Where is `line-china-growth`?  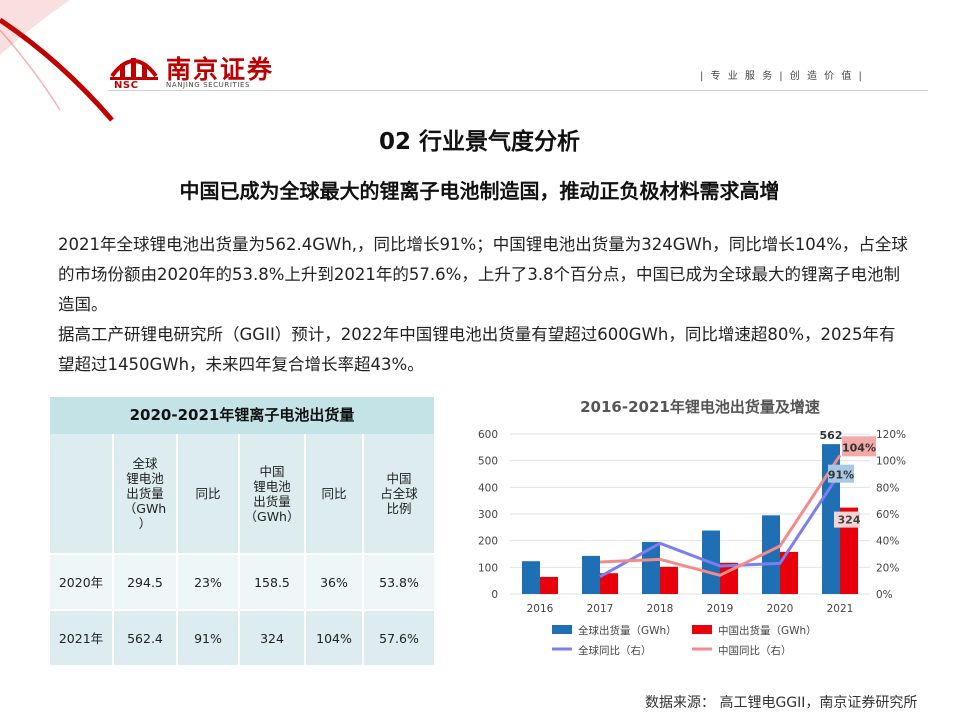
line-china-growth is located at coordinates (720, 515).